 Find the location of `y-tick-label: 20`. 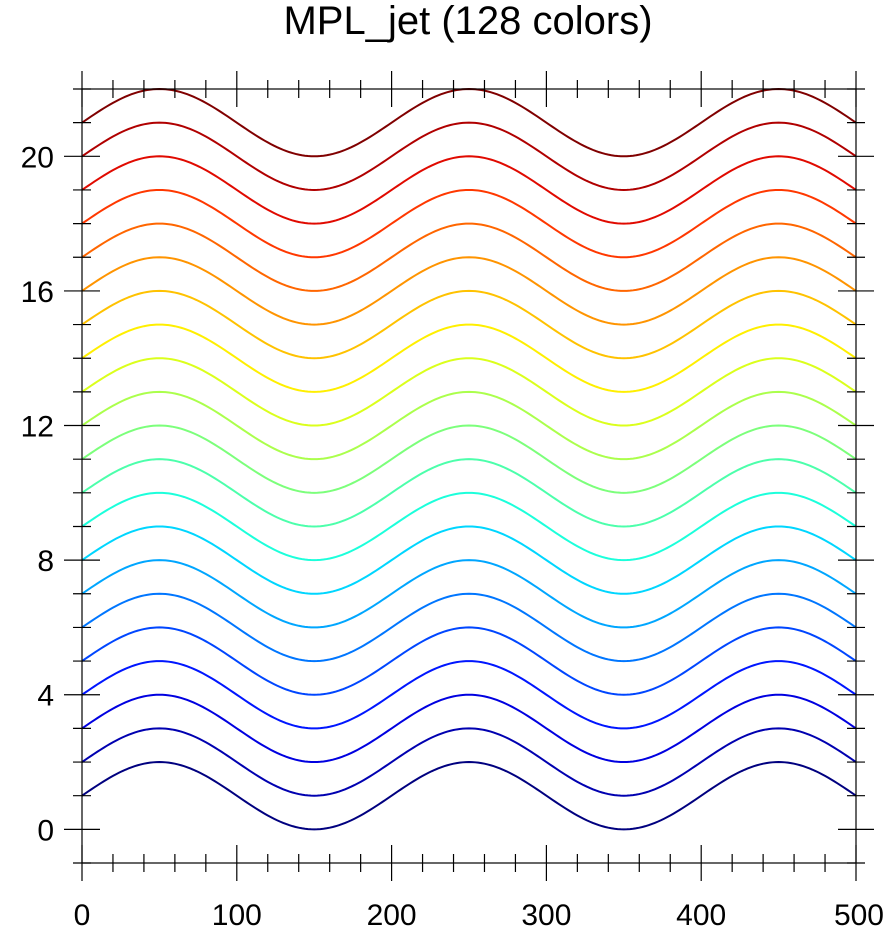

y-tick-label: 20 is located at coordinates (37, 157).